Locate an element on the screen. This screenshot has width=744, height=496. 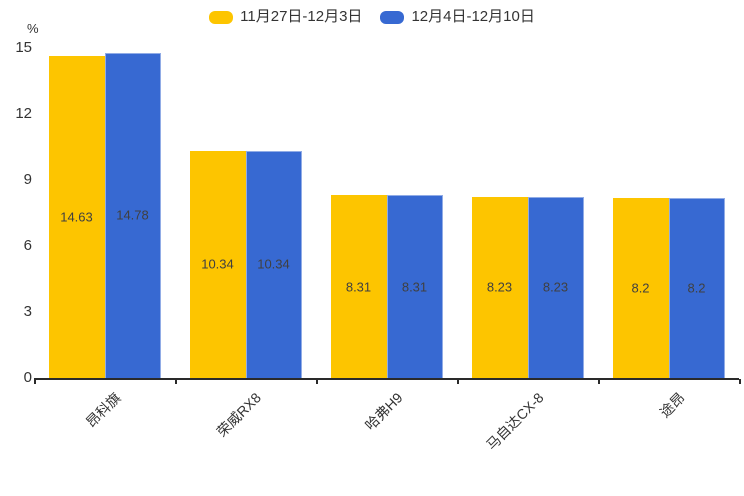
category-label: 哈弗H9 is located at coordinates (383, 411).